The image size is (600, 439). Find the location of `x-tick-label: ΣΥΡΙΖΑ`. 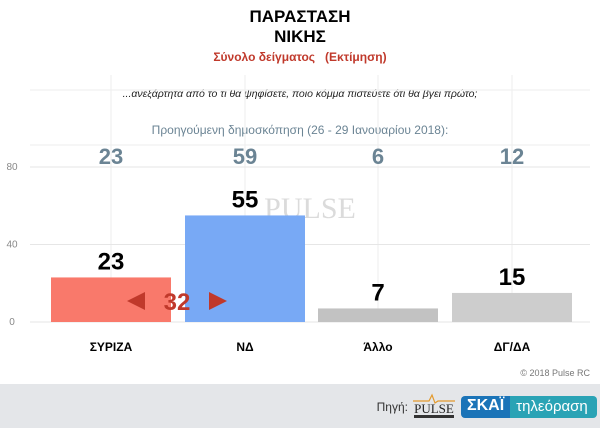

x-tick-label: ΣΥΡΙΖΑ is located at coordinates (111, 347).